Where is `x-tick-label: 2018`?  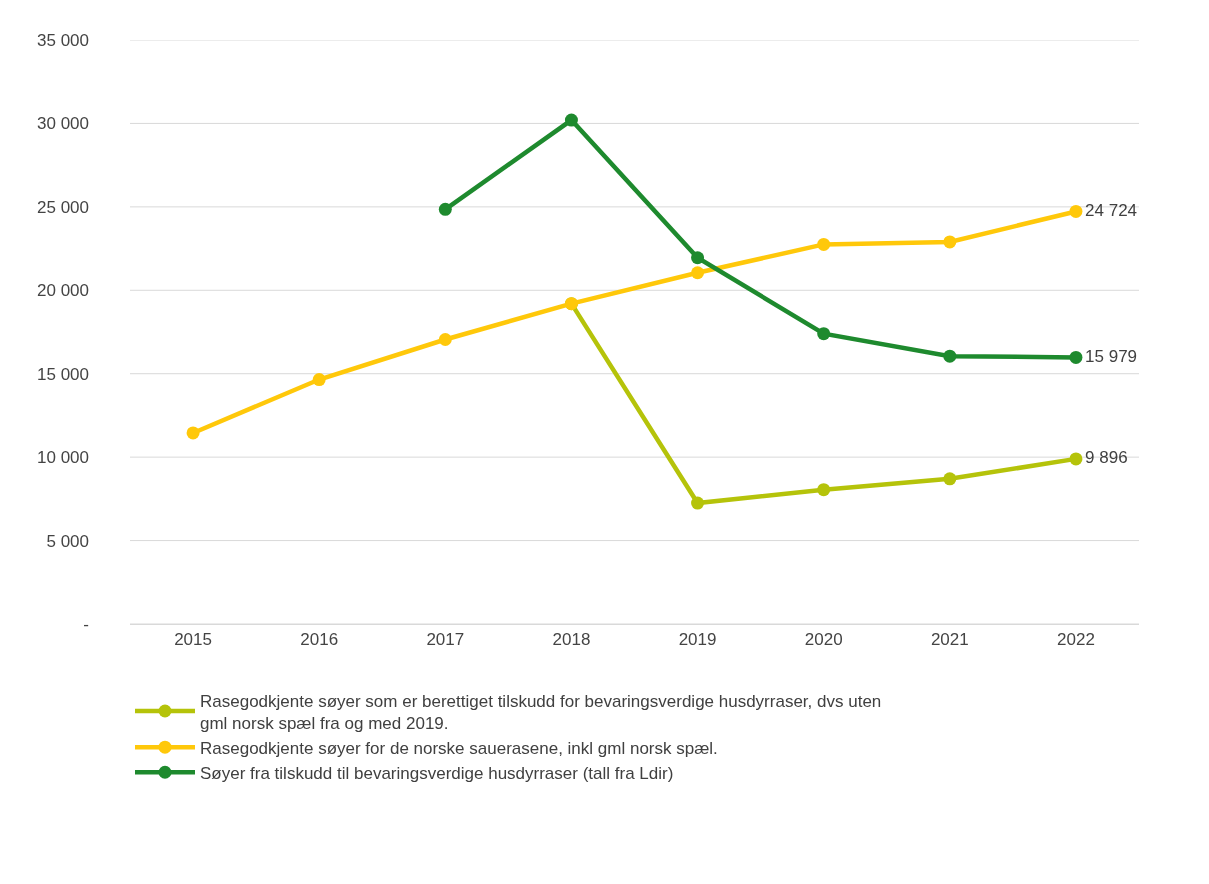
x-tick-label: 2018 is located at coordinates (571, 640).